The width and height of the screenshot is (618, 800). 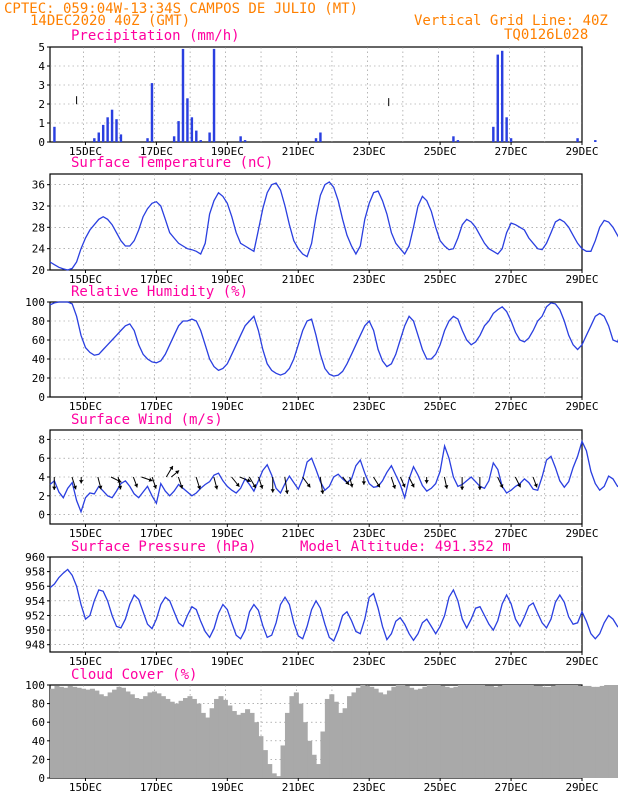 What do you see at coordinates (35, 572) in the screenshot?
I see `y-tick-label: 958` at bounding box center [35, 572].